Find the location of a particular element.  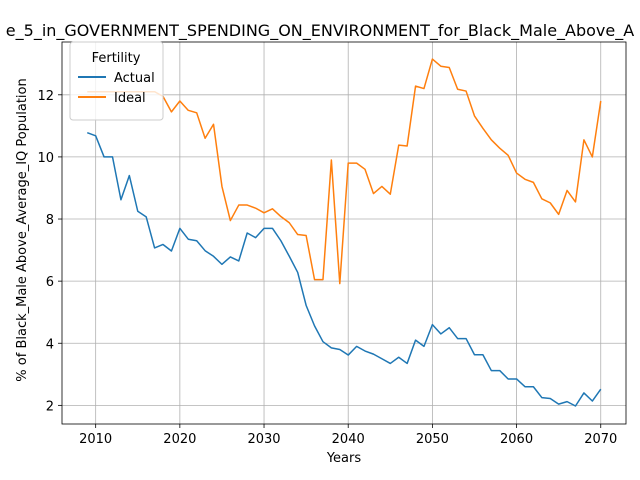

x-tick-label: 2070 is located at coordinates (600, 439).